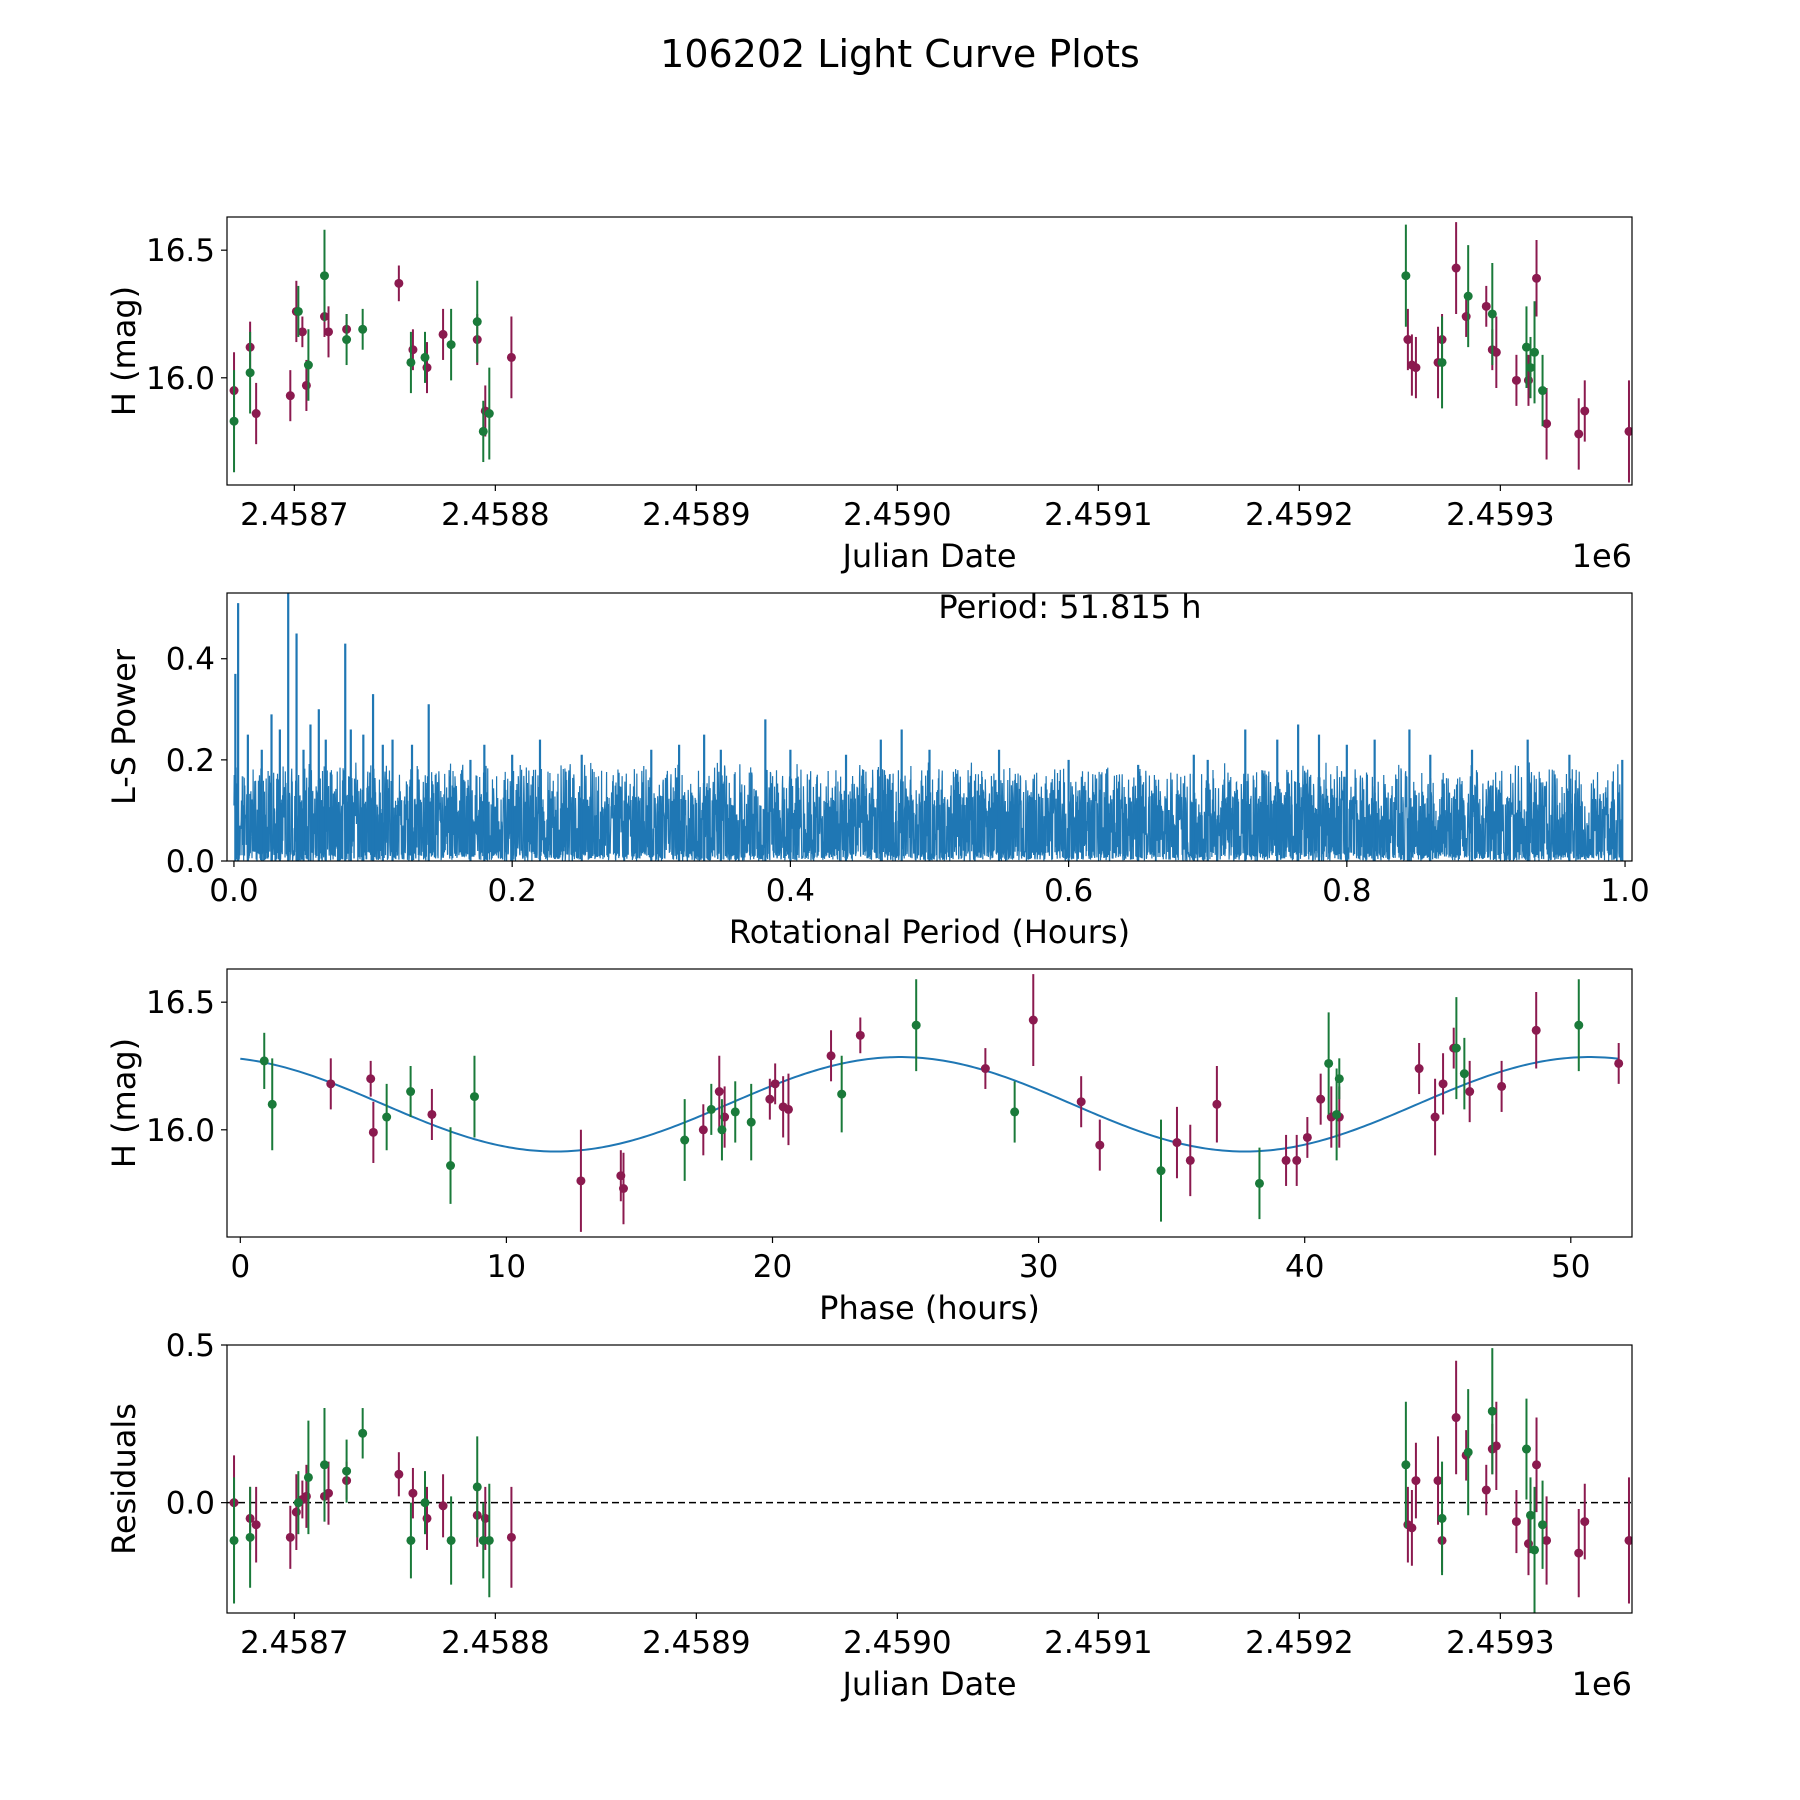 The height and width of the screenshot is (1800, 1800). What do you see at coordinates (124, 351) in the screenshot?
I see `y-axis-label: H (mag)` at bounding box center [124, 351].